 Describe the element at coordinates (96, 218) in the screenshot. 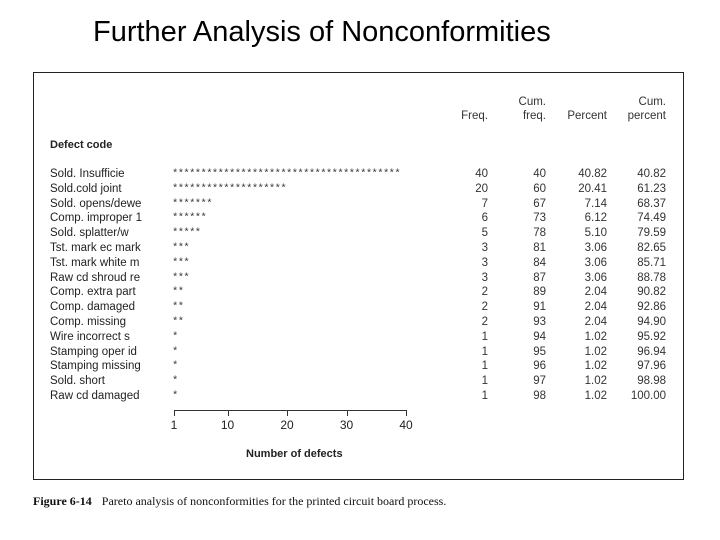

I see `defect-name: Comp. improper 1` at that location.